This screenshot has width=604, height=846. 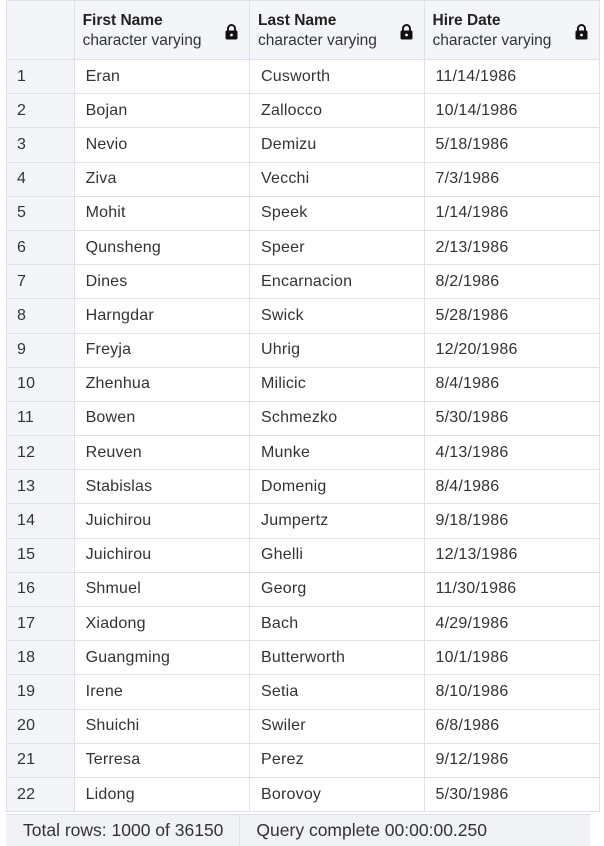 What do you see at coordinates (40, 589) in the screenshot?
I see `row-number: 16` at bounding box center [40, 589].